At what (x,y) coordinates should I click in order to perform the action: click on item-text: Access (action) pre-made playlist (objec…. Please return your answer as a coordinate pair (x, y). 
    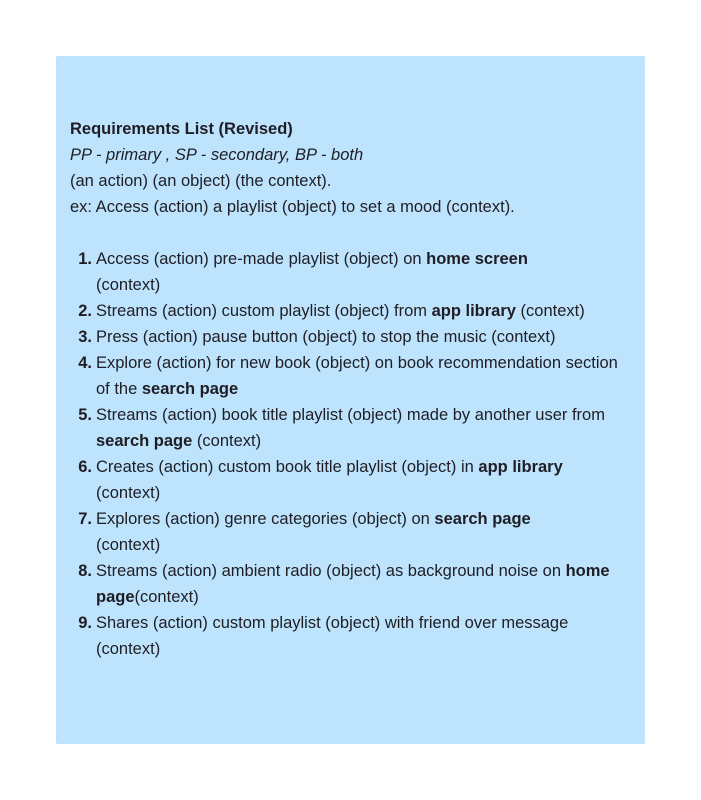
    Looking at the image, I should click on (261, 259).